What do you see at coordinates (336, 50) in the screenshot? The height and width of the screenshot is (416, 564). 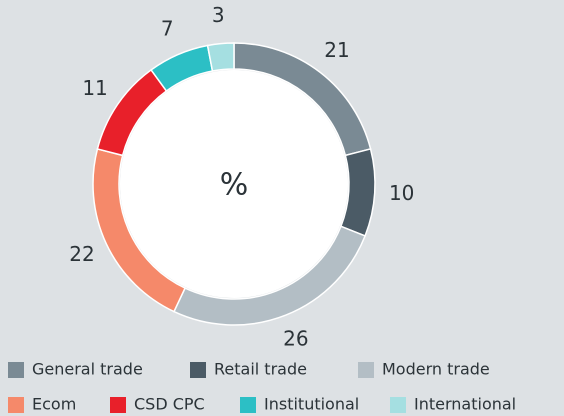 I see `data-label: 21` at bounding box center [336, 50].